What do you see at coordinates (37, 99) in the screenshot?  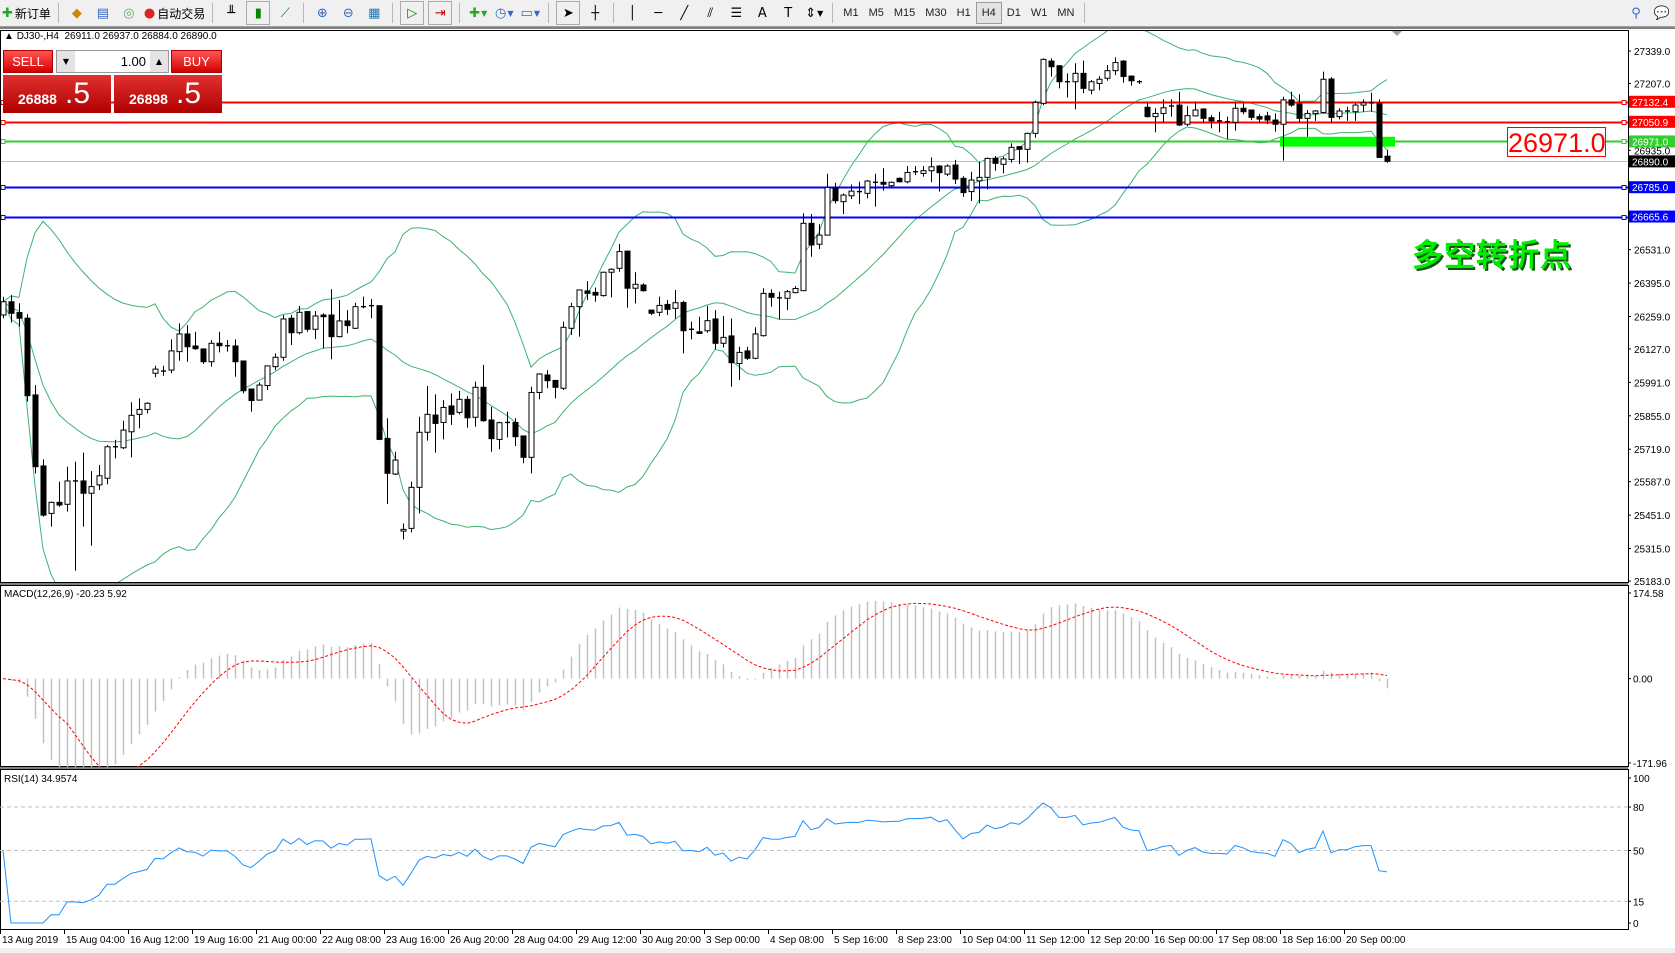 I see `sell-price-main: 26888` at bounding box center [37, 99].